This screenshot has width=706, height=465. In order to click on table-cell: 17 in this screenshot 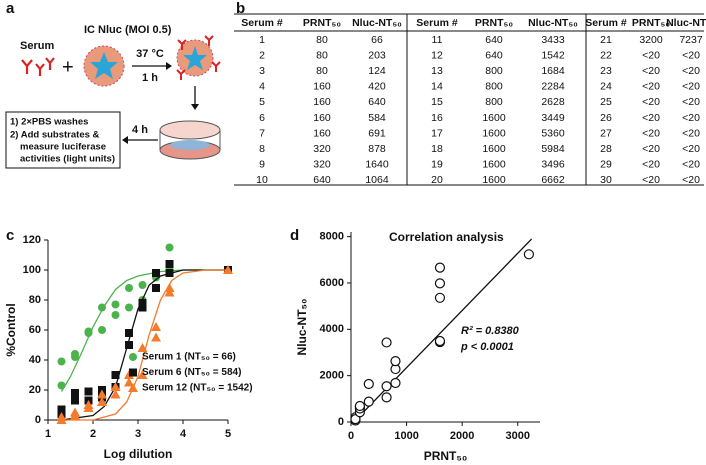, I will do `click(437, 133)`.